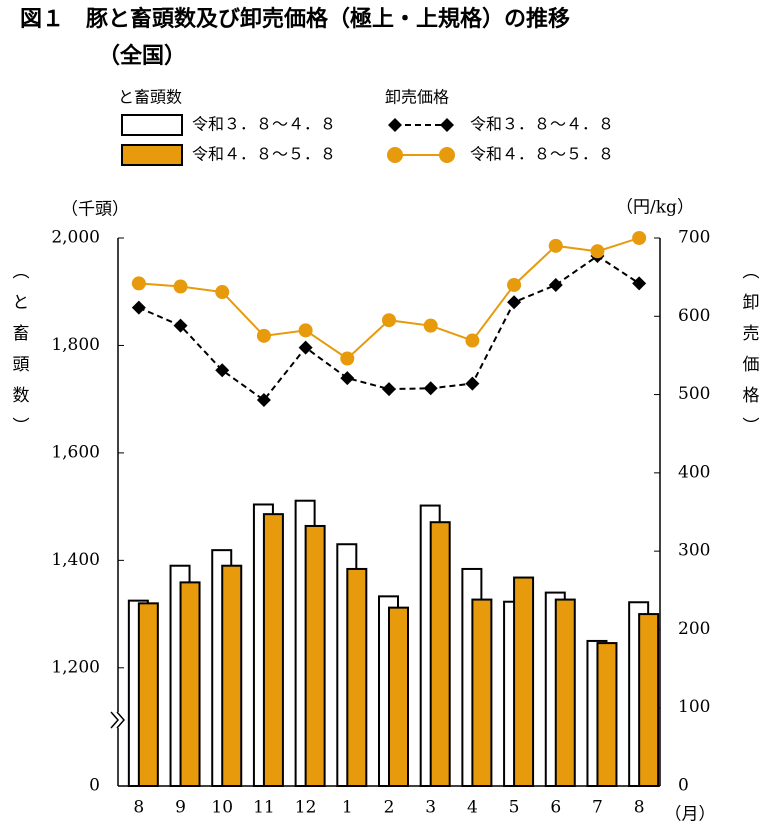 Image resolution: width=764 pixels, height=832 pixels. What do you see at coordinates (694, 316) in the screenshot?
I see `y2-tick-label: 600` at bounding box center [694, 316].